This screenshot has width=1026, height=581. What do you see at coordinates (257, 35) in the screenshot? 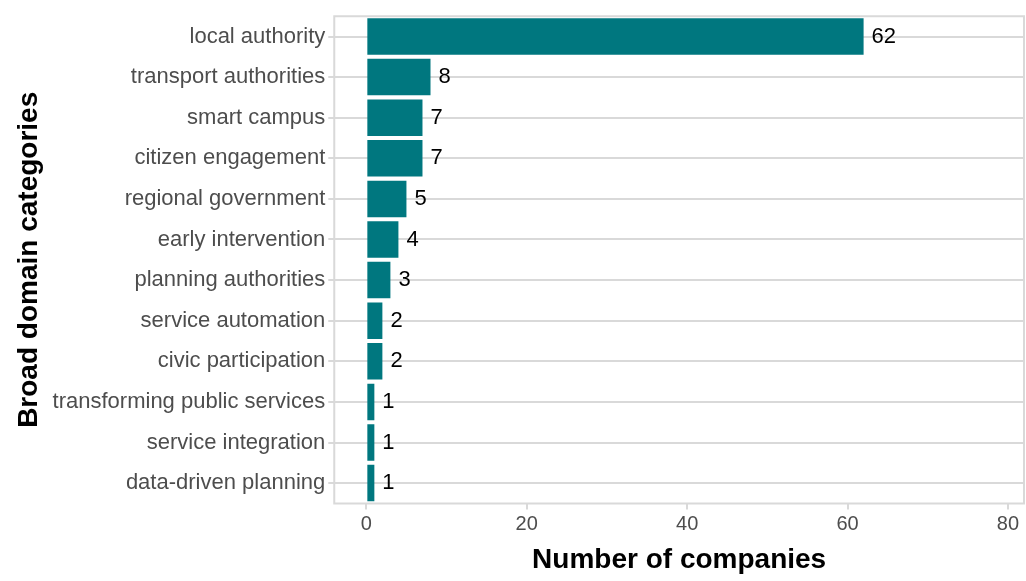
I see `y-tick-label: local authority` at bounding box center [257, 35].